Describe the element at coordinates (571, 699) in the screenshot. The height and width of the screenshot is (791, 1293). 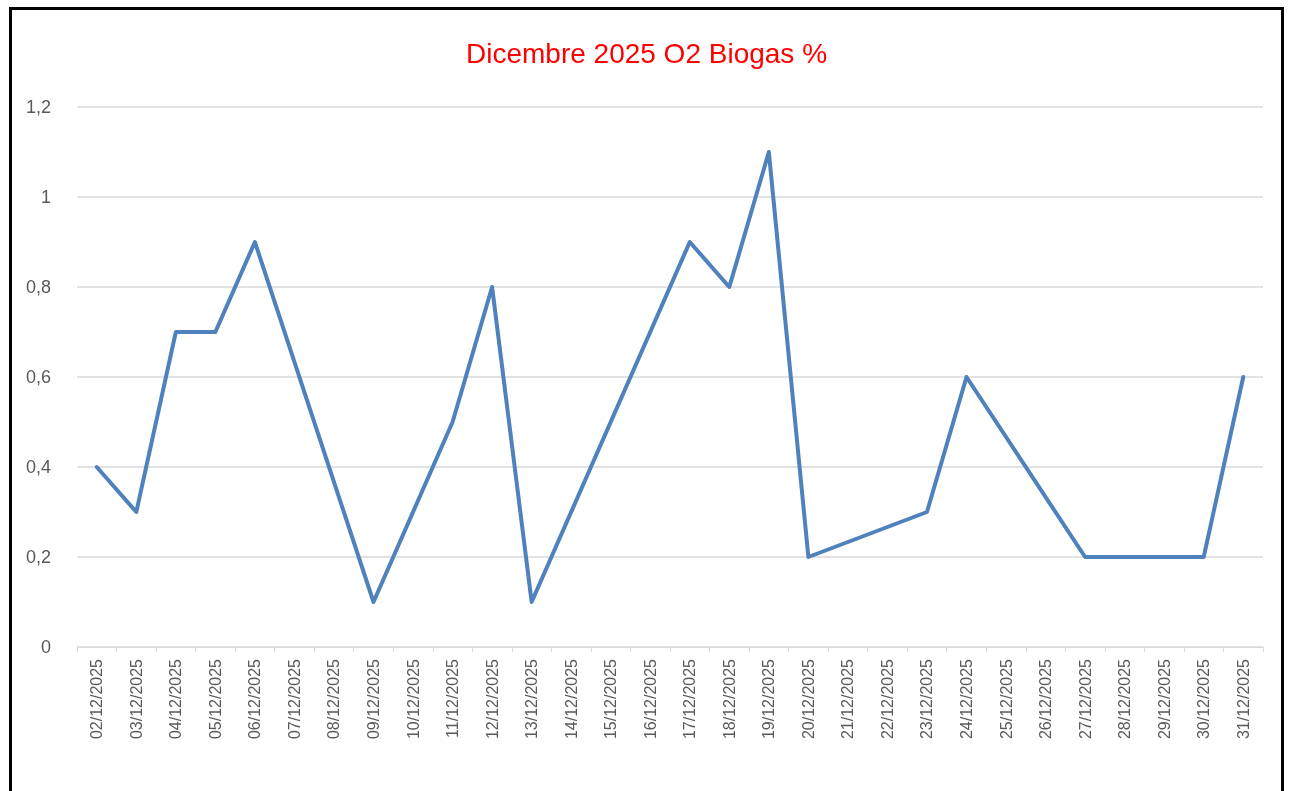
I see `x-tick-label: 14/12/2025` at that location.